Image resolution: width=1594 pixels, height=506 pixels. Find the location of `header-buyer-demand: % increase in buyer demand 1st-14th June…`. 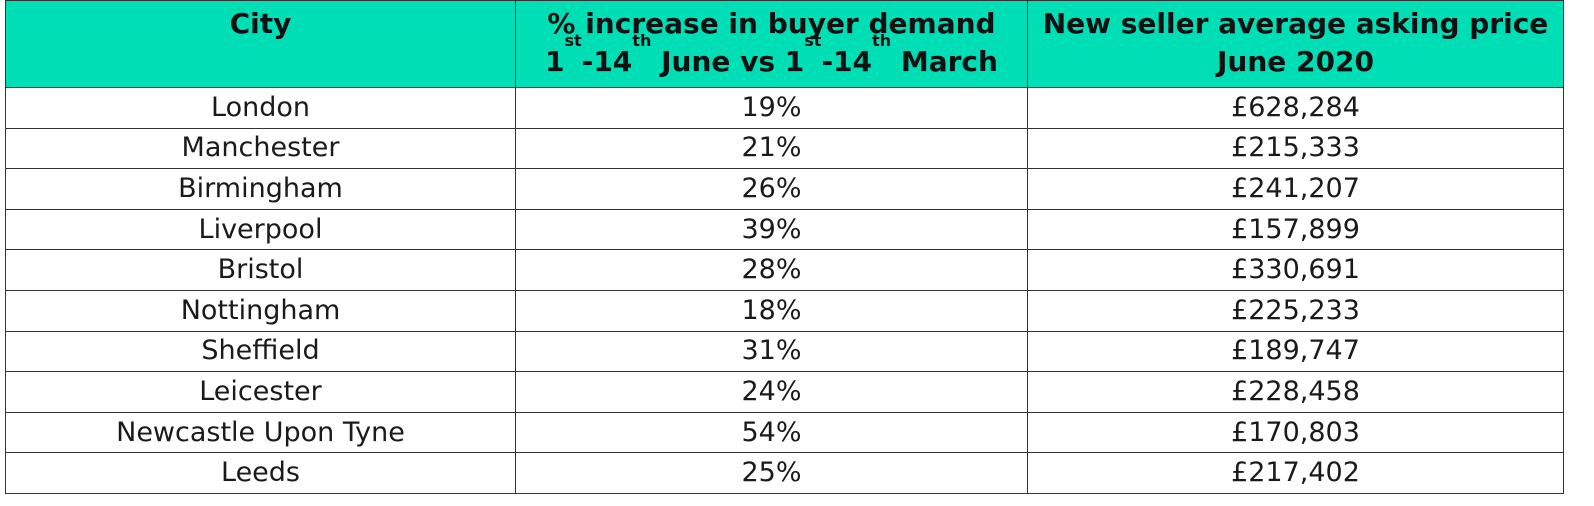

header-buyer-demand: % increase in buyer demand 1st-14th June… is located at coordinates (771, 44).